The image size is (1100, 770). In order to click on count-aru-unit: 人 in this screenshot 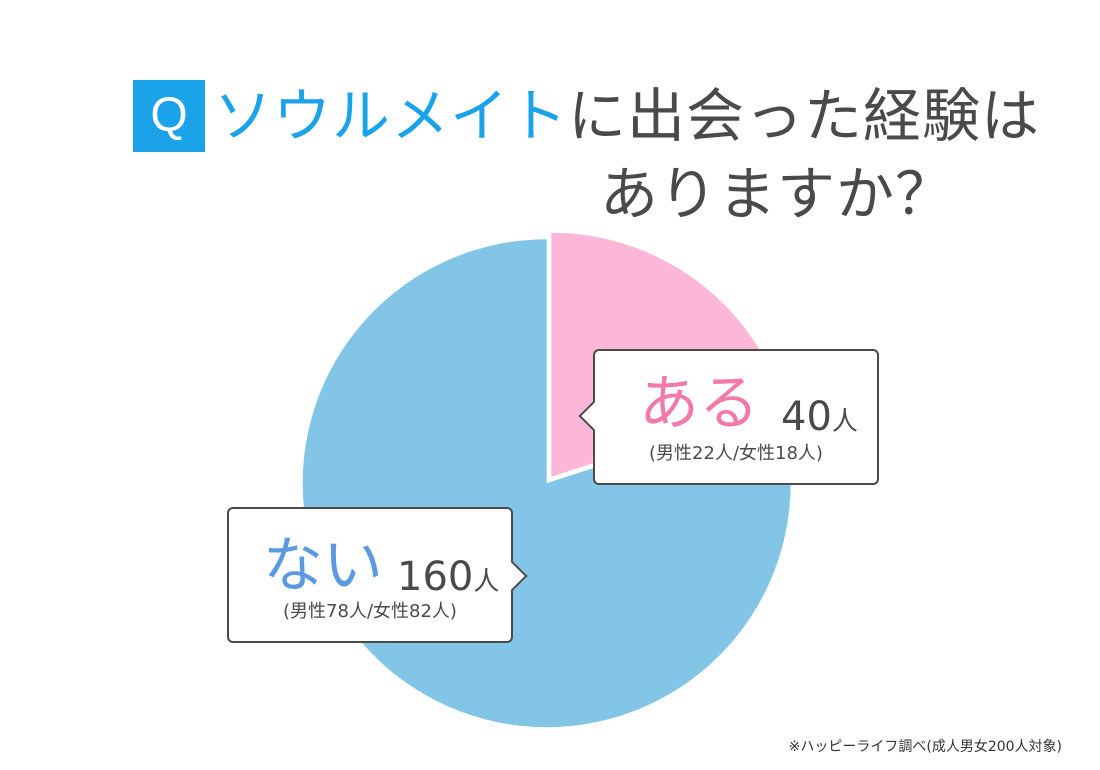, I will do `click(844, 422)`.